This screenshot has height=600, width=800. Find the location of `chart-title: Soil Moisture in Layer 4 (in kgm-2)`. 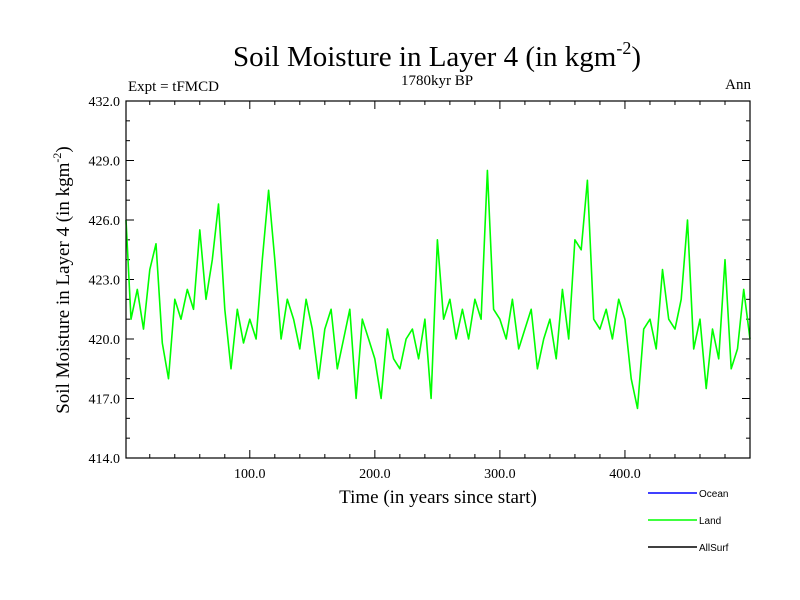

chart-title: Soil Moisture in Layer 4 (in kgm-2) is located at coordinates (437, 55).